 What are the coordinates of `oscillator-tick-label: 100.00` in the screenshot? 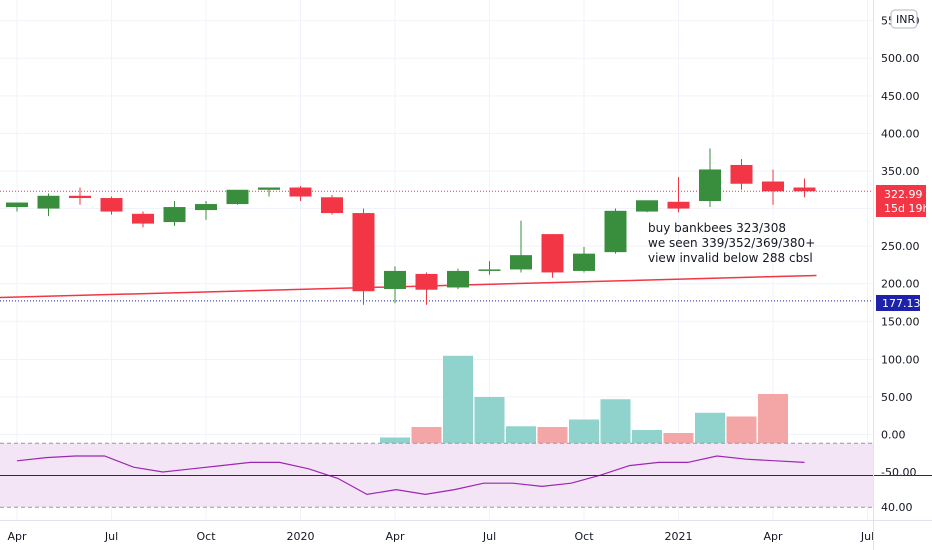 It's located at (900, 360).